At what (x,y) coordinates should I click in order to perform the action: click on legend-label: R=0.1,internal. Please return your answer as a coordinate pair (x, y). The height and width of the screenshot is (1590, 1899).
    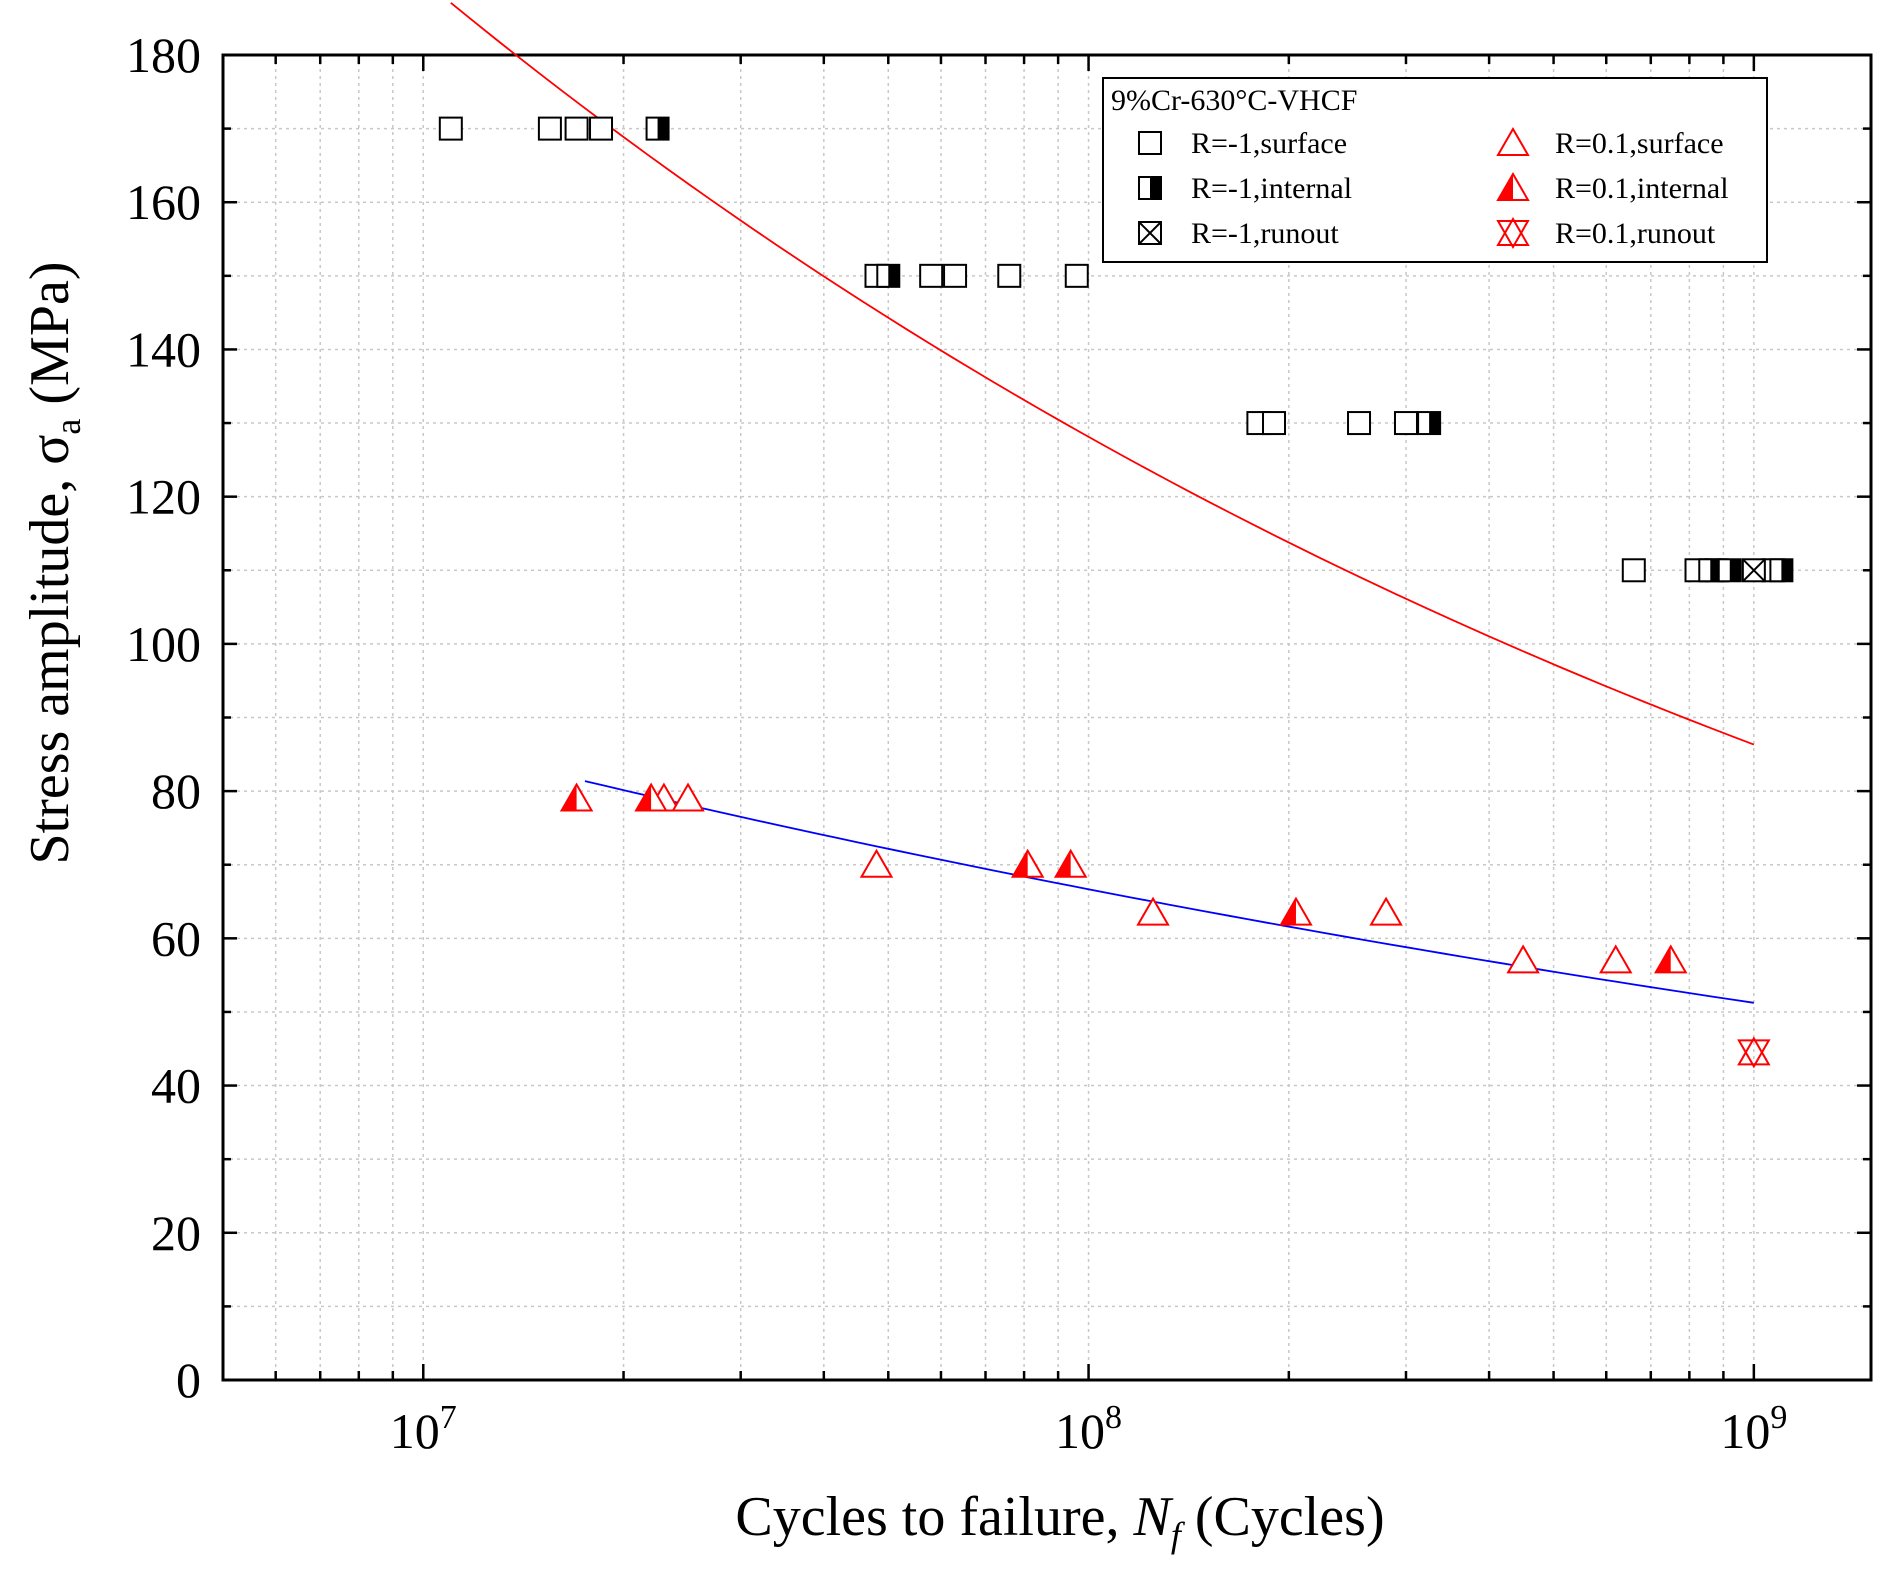
    Looking at the image, I should click on (1642, 188).